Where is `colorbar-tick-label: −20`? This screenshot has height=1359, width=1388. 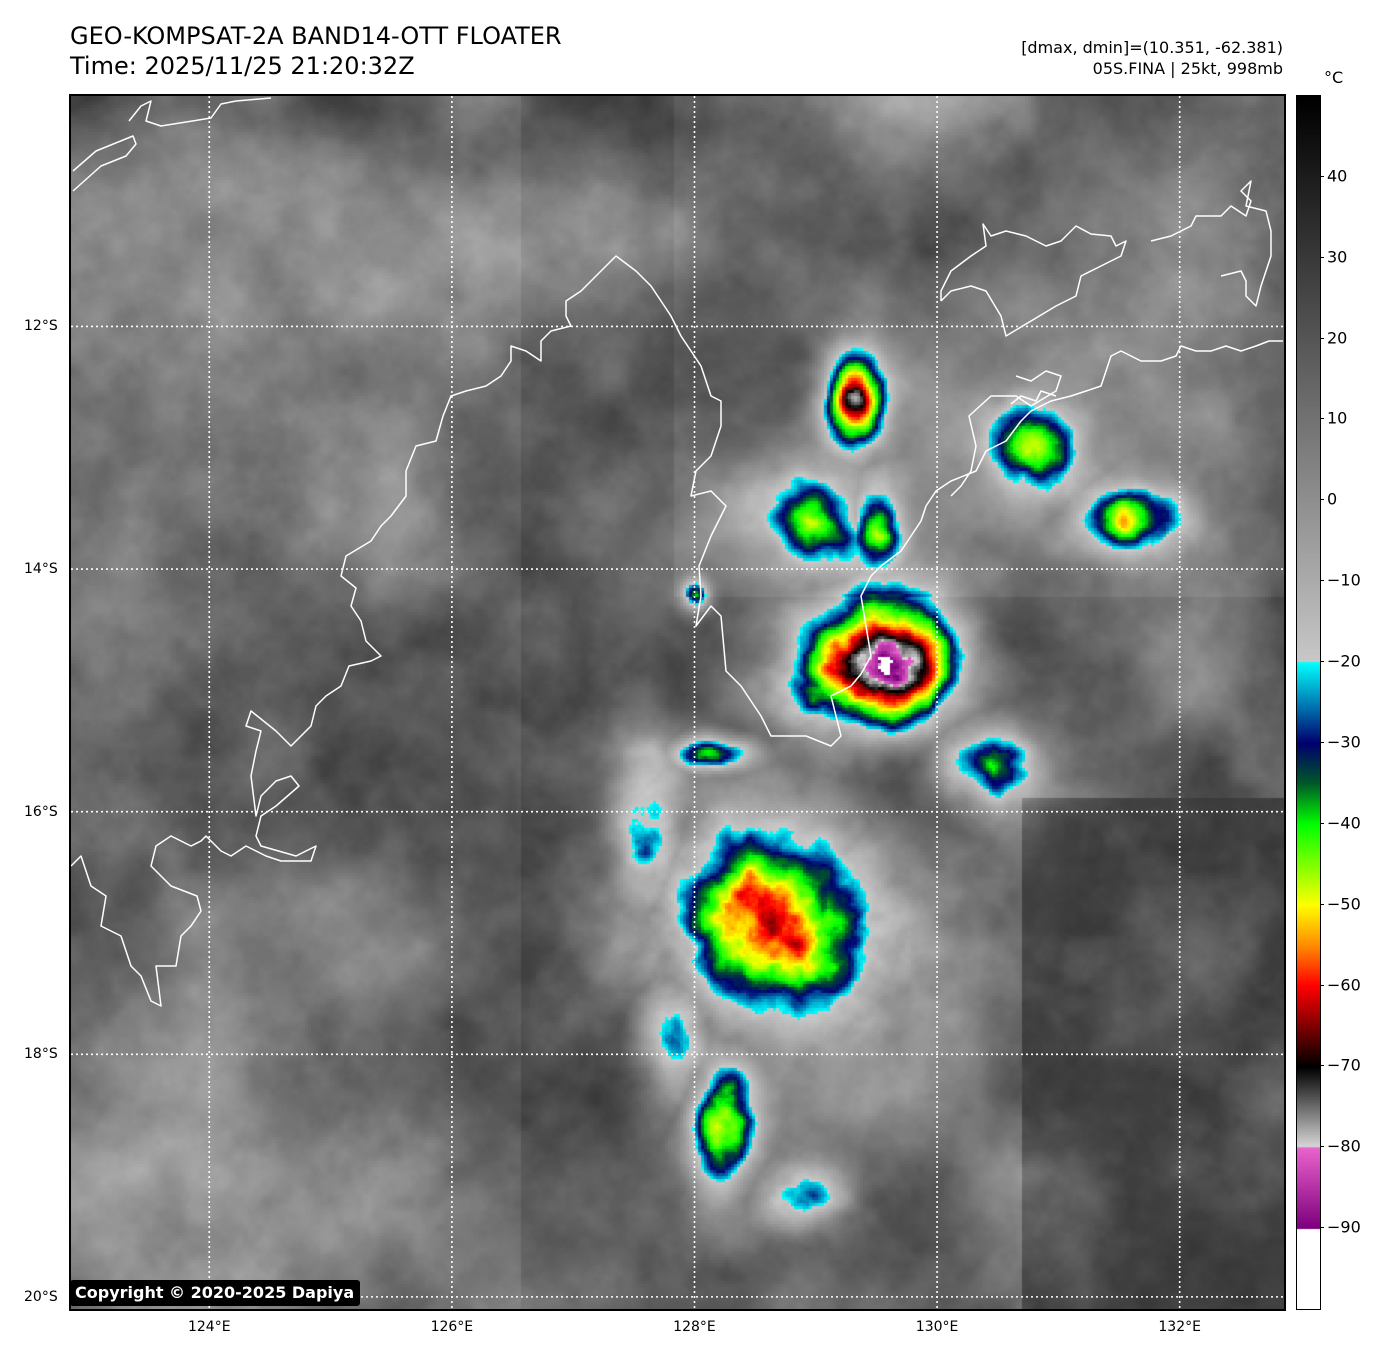
colorbar-tick-label: −20 is located at coordinates (1344, 661).